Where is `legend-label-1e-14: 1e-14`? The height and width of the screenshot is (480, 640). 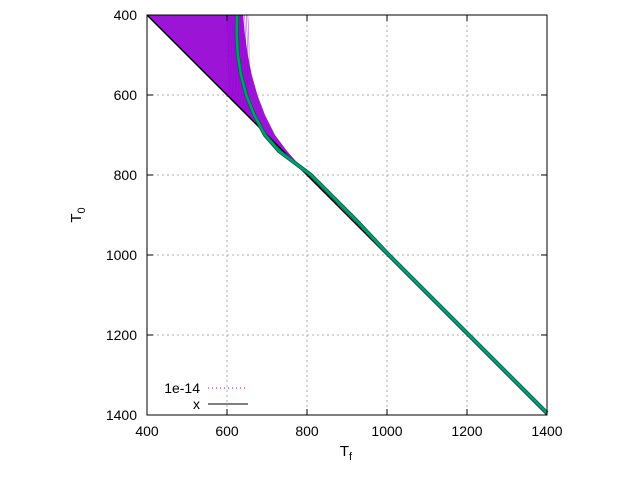 legend-label-1e-14: 1e-14 is located at coordinates (182, 388).